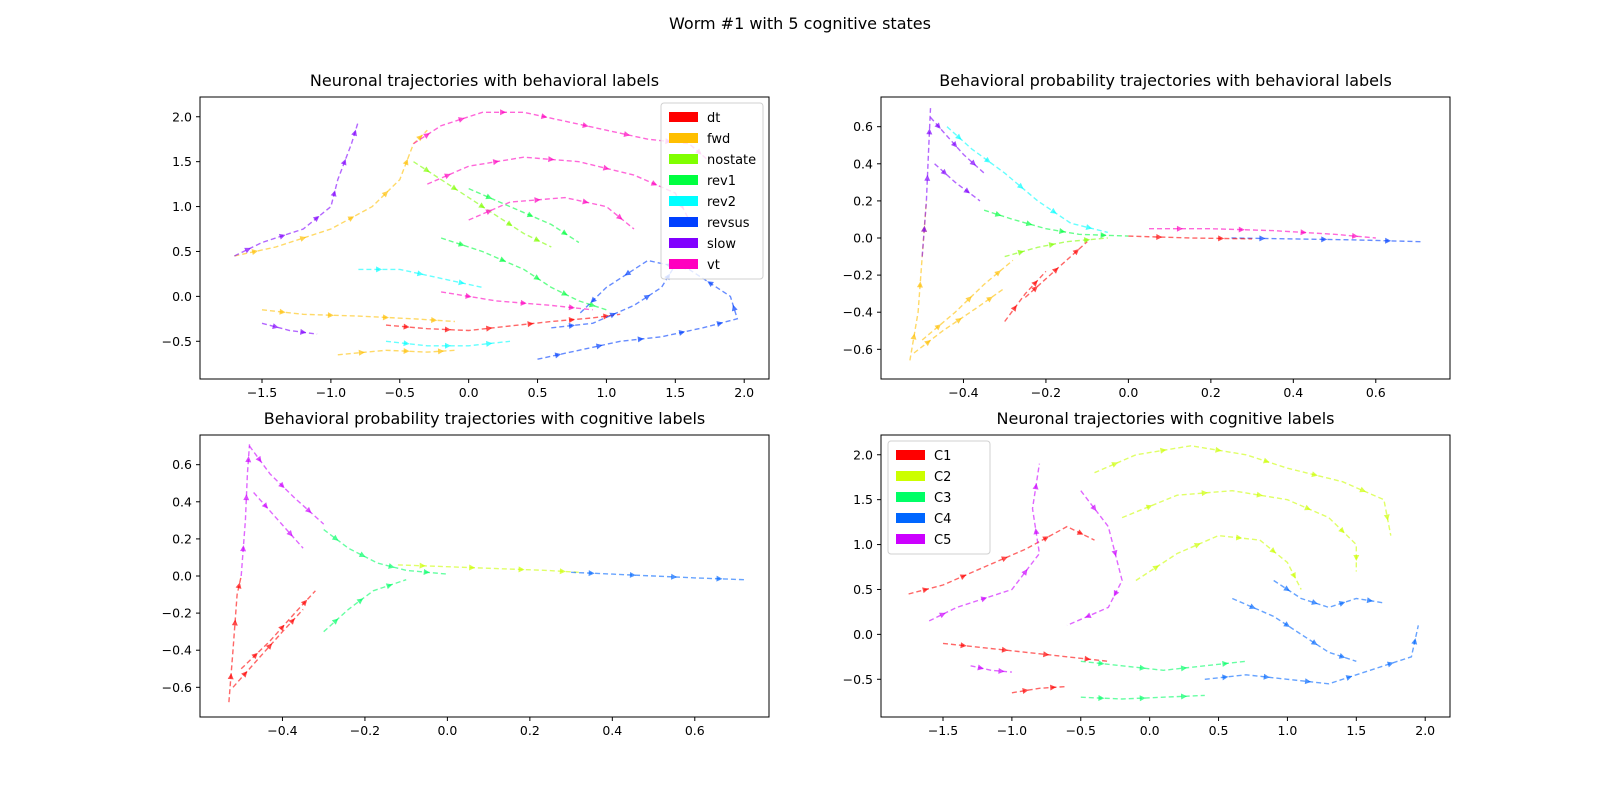  What do you see at coordinates (358, 316) in the screenshot?
I see `trajectory-fwd` at bounding box center [358, 316].